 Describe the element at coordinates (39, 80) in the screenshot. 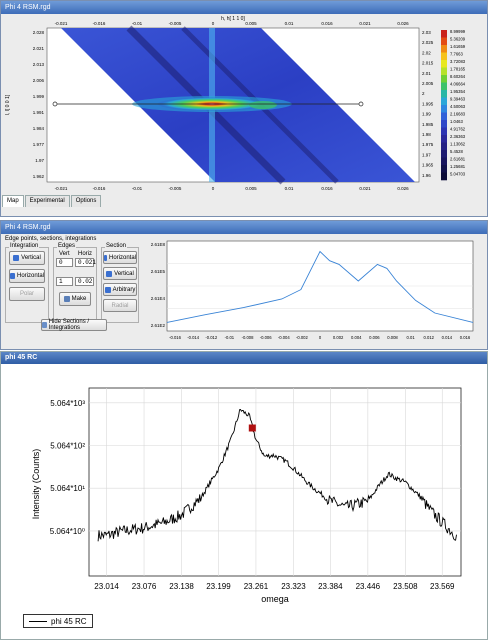

I see `rsm-y-tick: 2.006` at that location.